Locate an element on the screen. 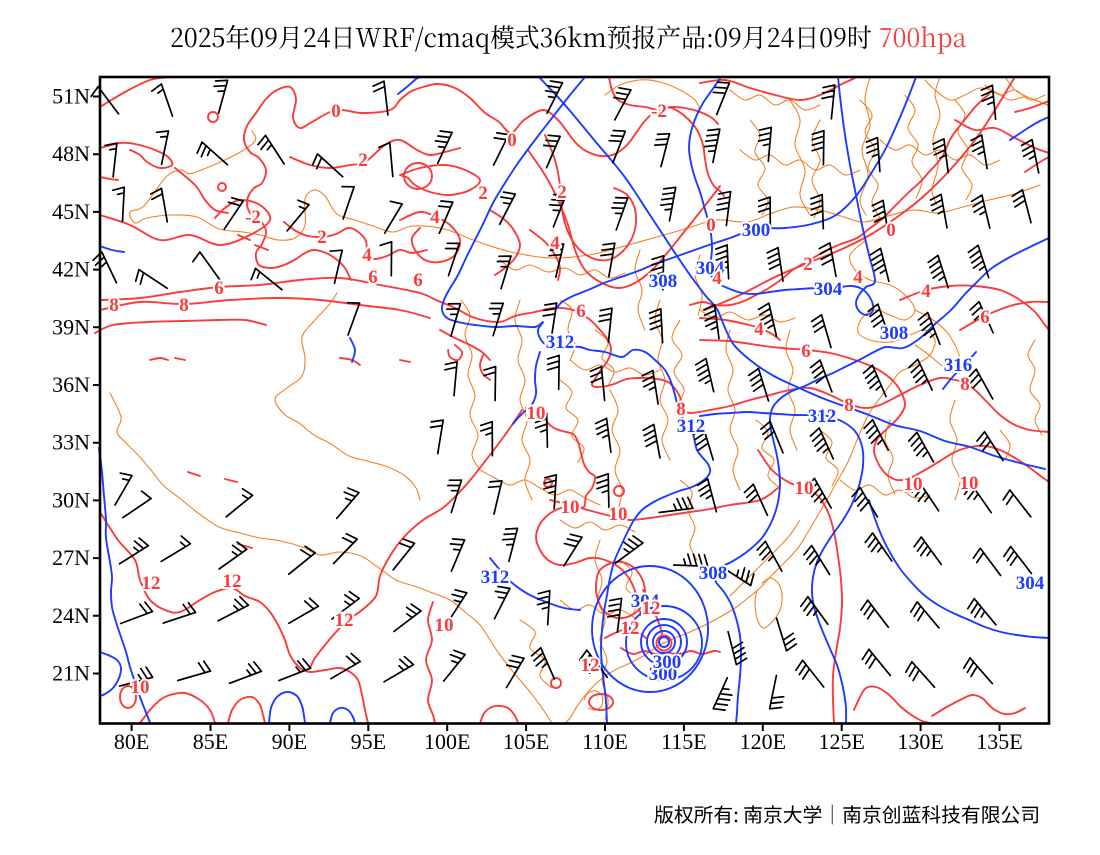 The height and width of the screenshot is (855, 1100). svg-text: 110E is located at coordinates (605, 741).